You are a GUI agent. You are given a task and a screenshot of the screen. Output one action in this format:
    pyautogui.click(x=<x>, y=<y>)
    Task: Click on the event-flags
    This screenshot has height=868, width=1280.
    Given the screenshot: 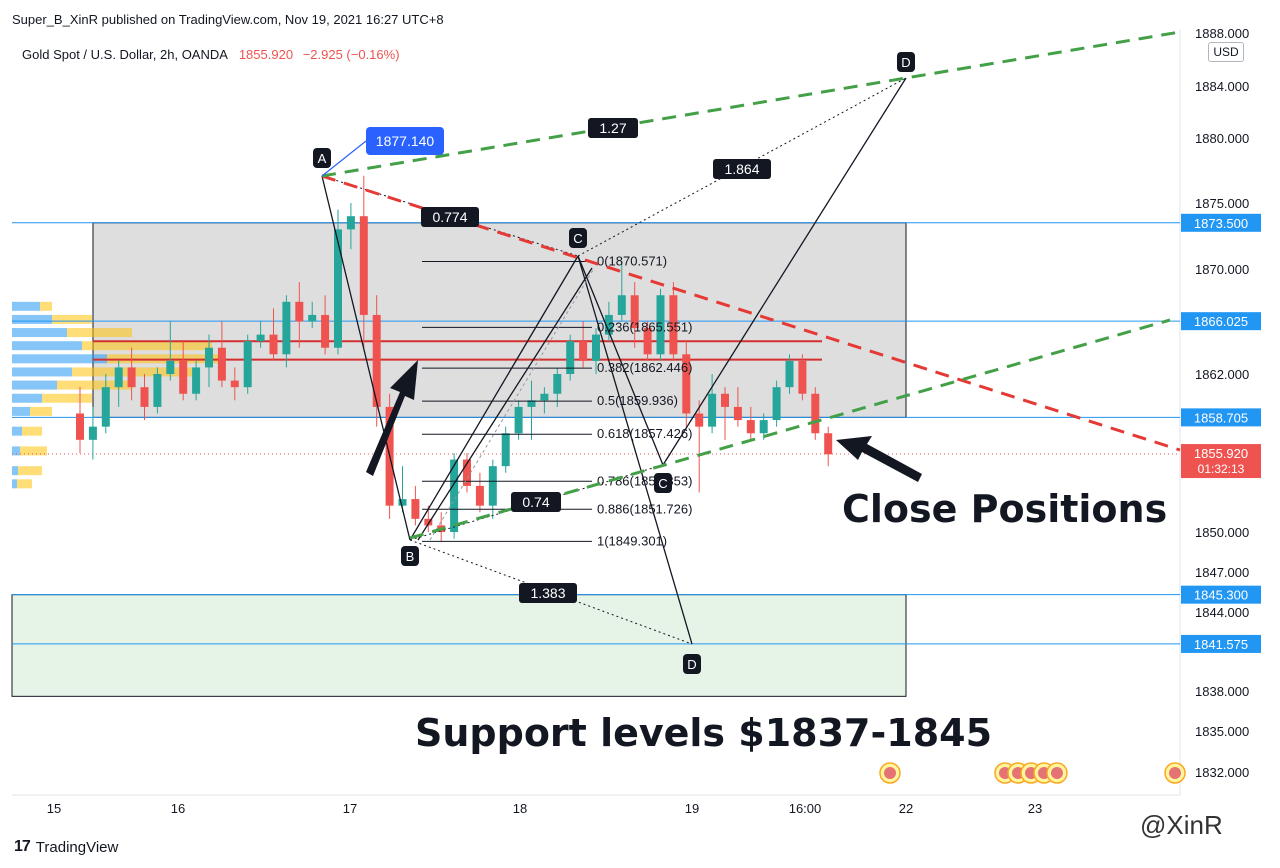 What is the action you would take?
    pyautogui.click(x=1032, y=773)
    